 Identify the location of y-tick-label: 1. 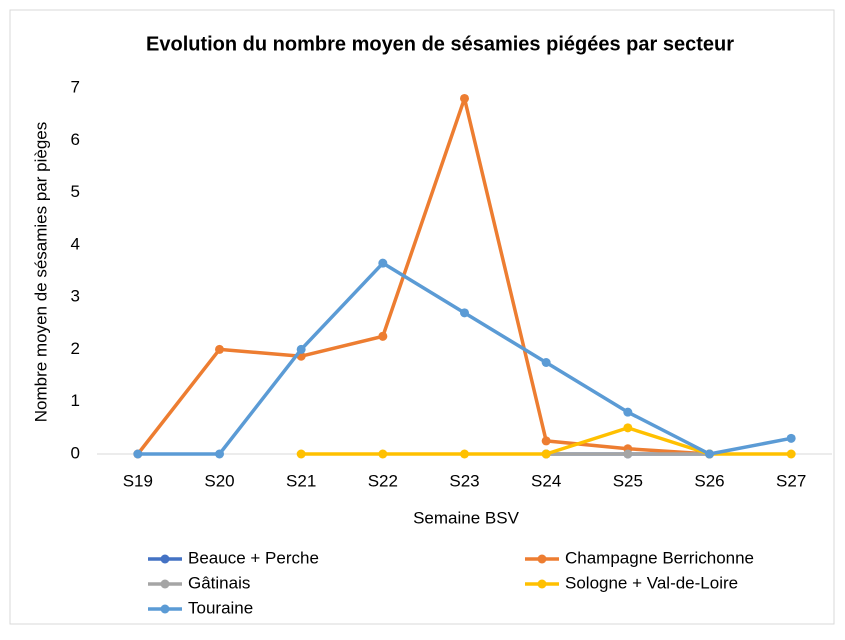
(75, 400).